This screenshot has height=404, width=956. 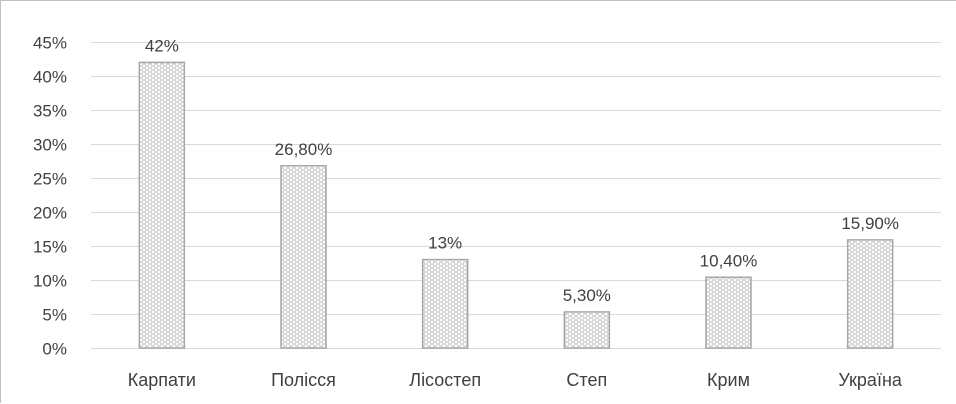 I want to click on category-label: Україна, so click(x=870, y=380).